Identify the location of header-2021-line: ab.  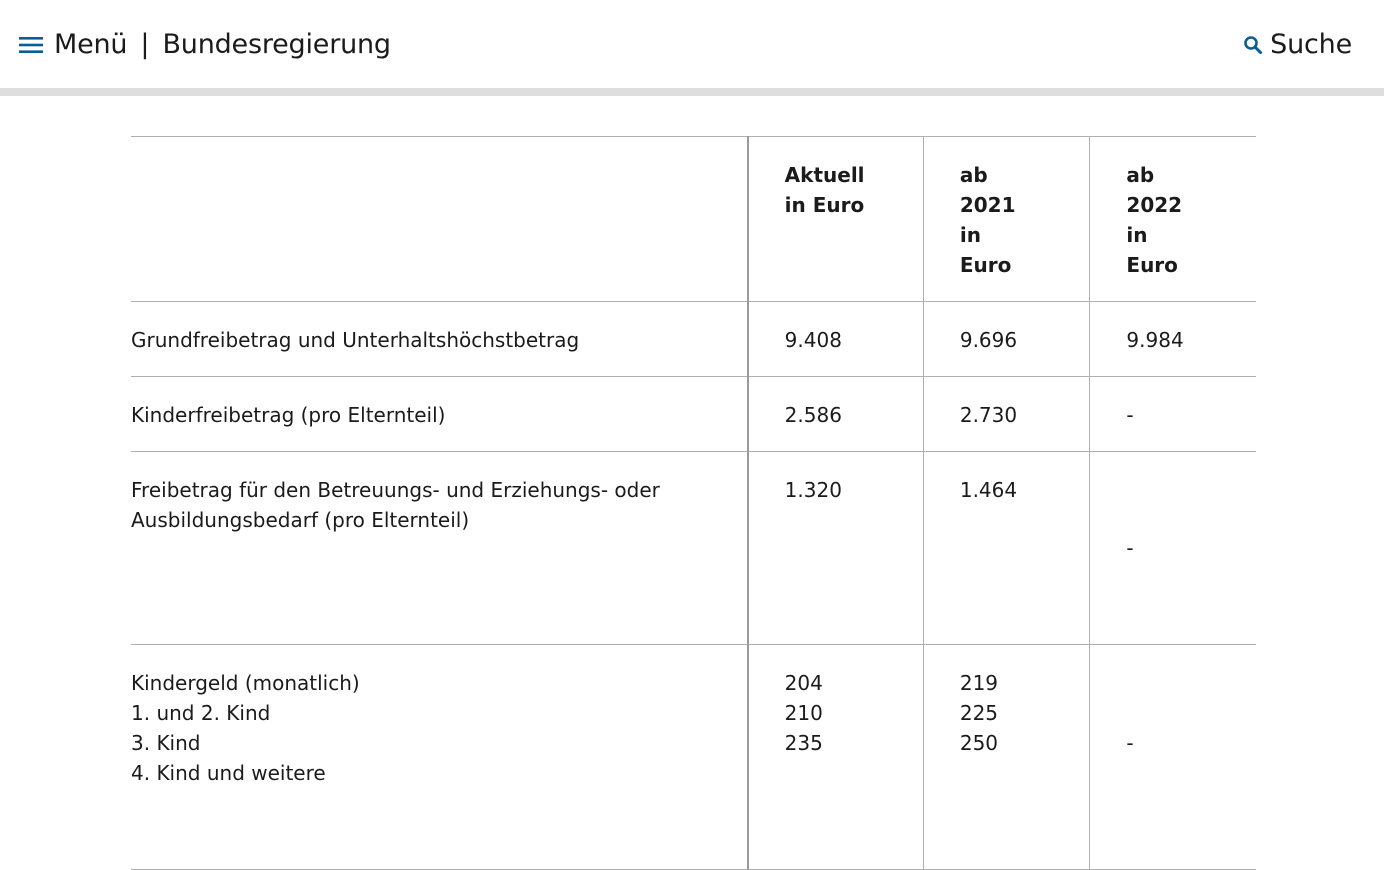
(973, 175).